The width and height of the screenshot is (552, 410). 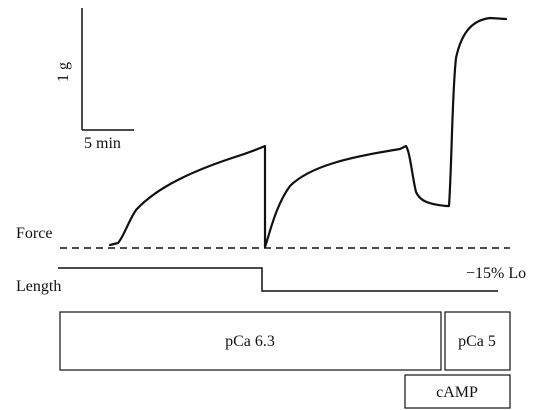 I want to click on length-step-label: −15% Lo, so click(x=496, y=273).